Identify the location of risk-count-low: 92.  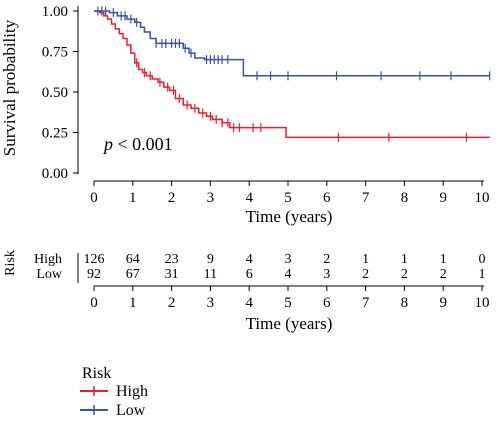
(94, 274).